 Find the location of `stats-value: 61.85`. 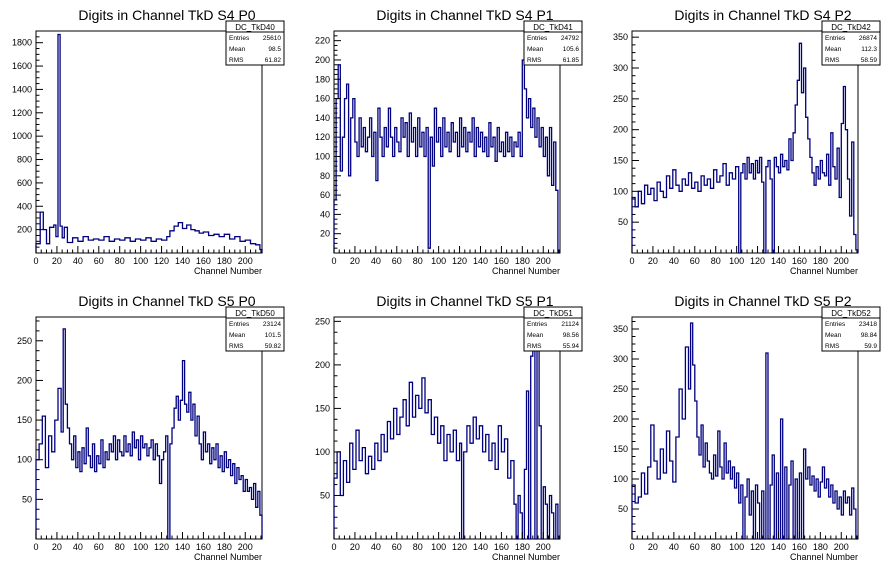

stats-value: 61.85 is located at coordinates (571, 60).